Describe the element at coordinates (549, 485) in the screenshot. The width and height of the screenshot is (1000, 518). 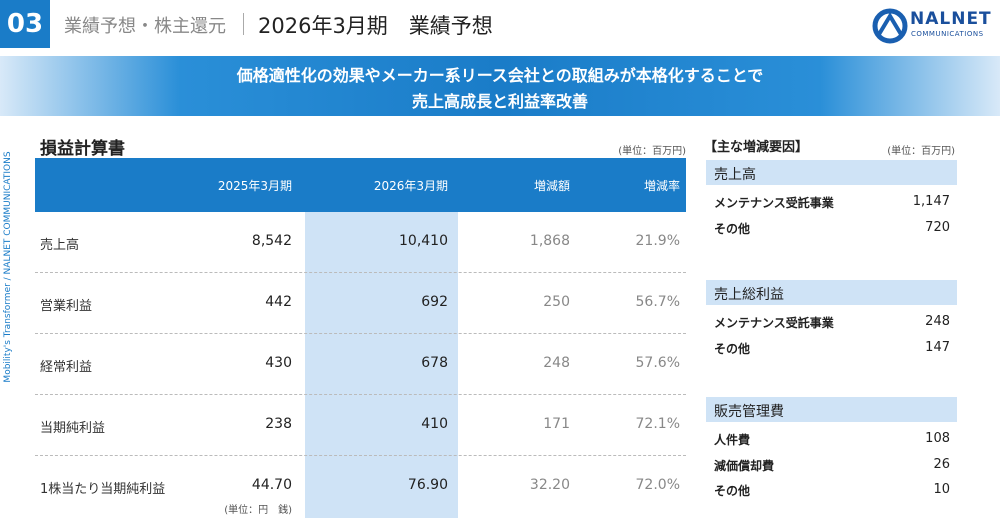
I see `cell: 32.20` at that location.